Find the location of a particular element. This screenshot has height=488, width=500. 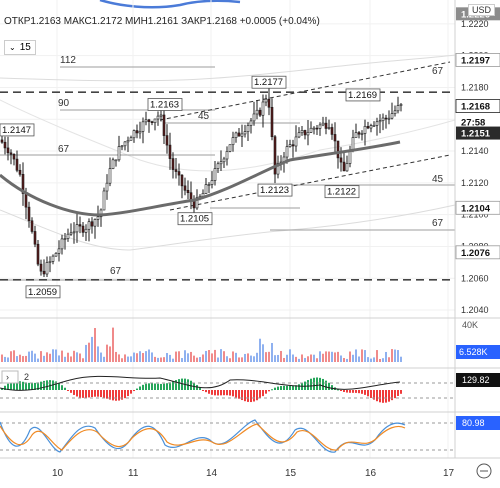

level-number: 90 is located at coordinates (64, 103).